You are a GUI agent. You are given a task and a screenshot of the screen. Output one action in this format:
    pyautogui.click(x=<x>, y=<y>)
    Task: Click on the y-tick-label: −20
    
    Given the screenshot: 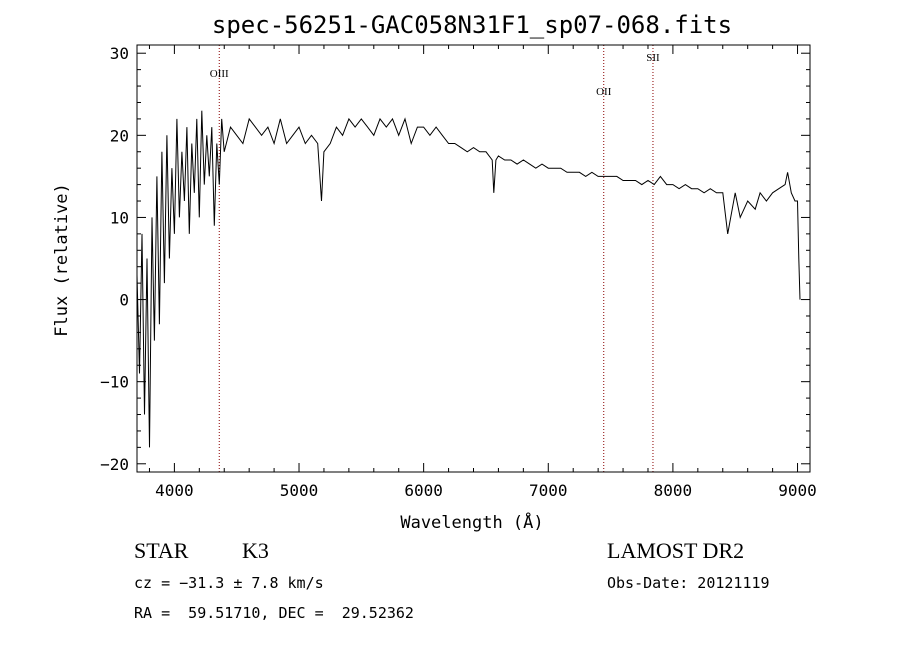 What is the action you would take?
    pyautogui.click(x=114, y=464)
    